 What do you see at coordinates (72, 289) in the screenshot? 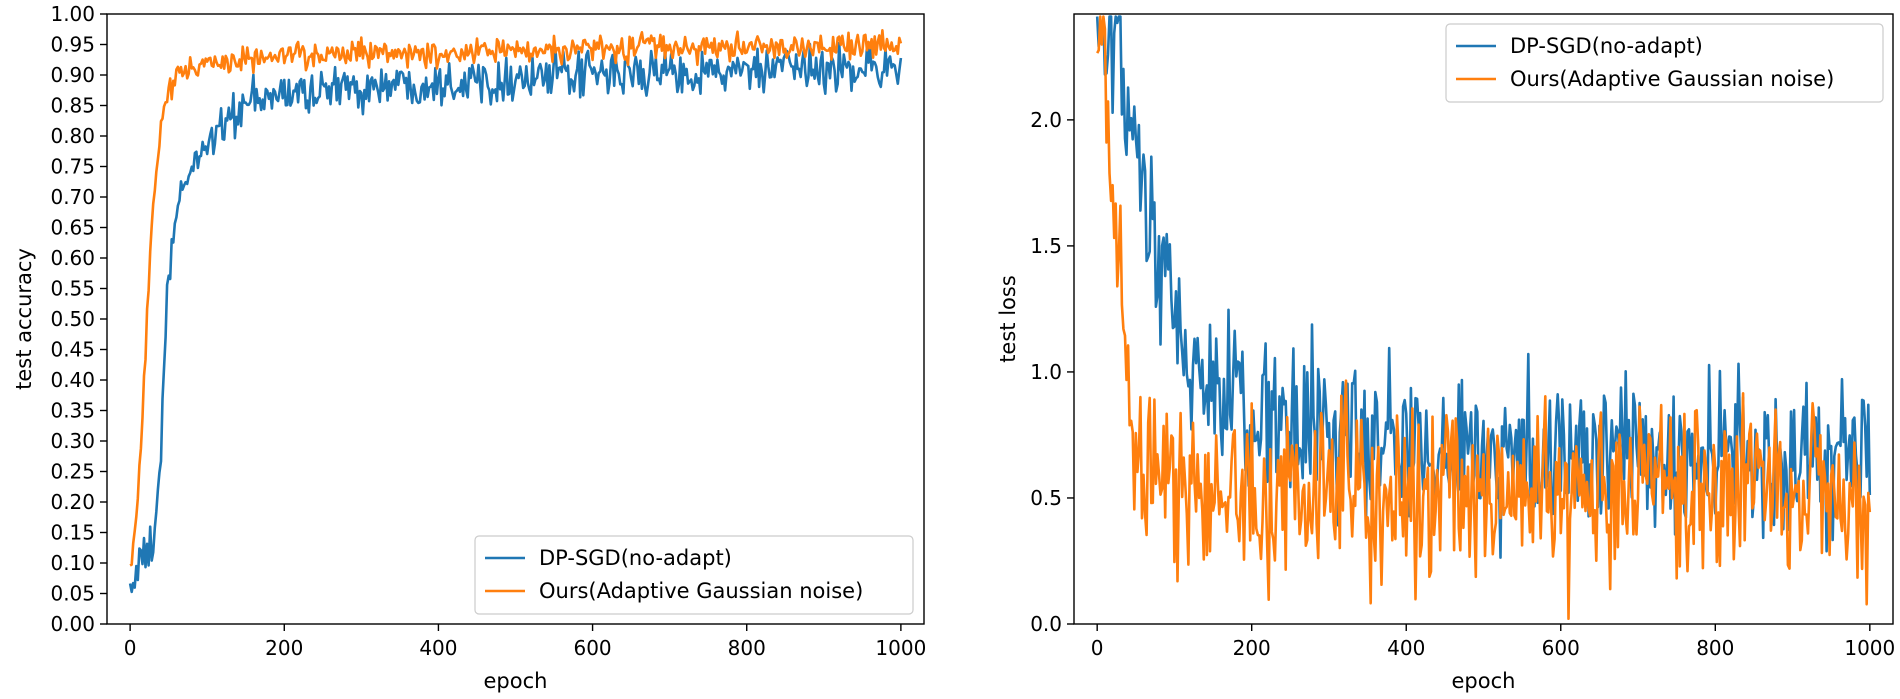
I see `y-tick-label: 0.55` at bounding box center [72, 289].